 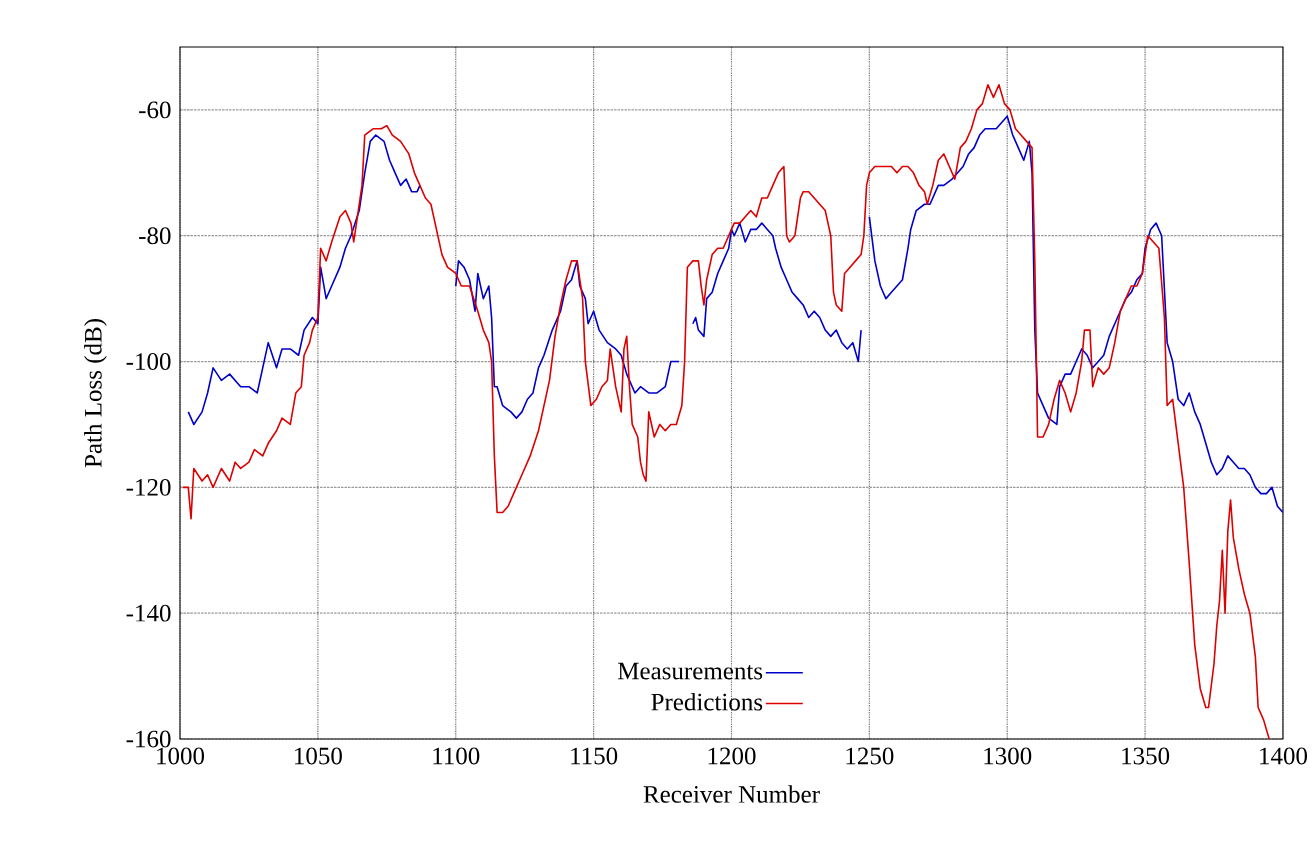 What do you see at coordinates (1008, 756) in the screenshot?
I see `x-tick-label: 1300` at bounding box center [1008, 756].